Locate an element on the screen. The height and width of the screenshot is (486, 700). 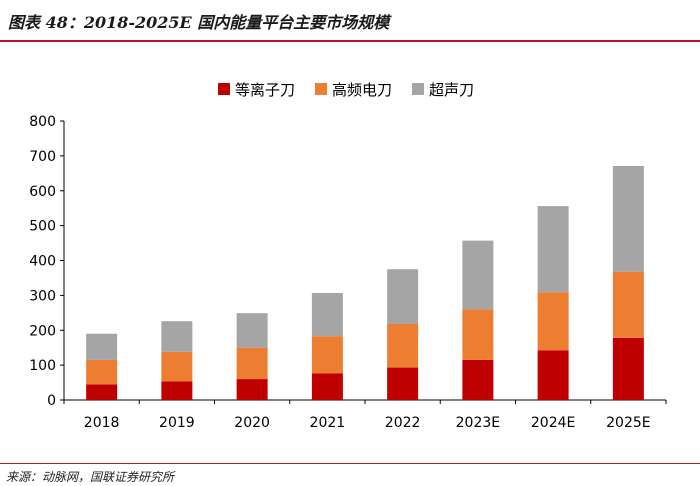
y-tick-label: 300 is located at coordinates (42, 296).